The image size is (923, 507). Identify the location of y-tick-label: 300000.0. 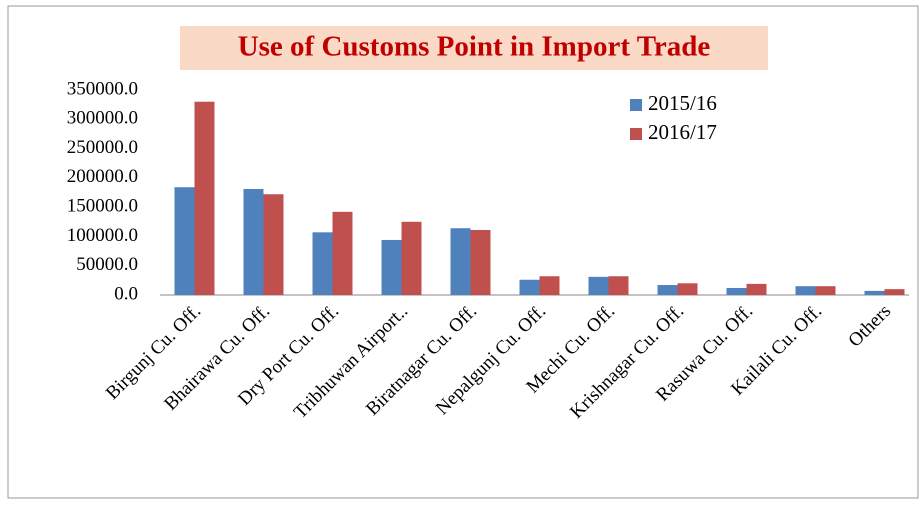
(102, 118).